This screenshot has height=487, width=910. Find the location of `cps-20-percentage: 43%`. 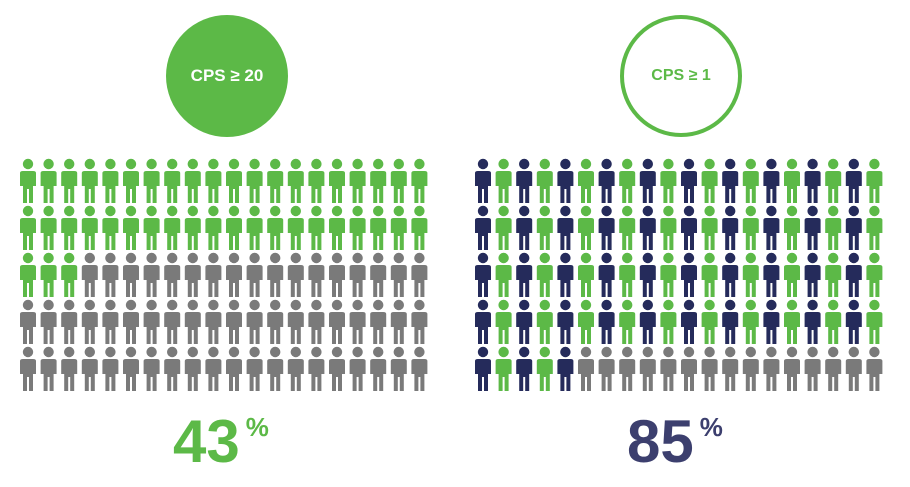

cps-20-percentage: 43% is located at coordinates (221, 442).